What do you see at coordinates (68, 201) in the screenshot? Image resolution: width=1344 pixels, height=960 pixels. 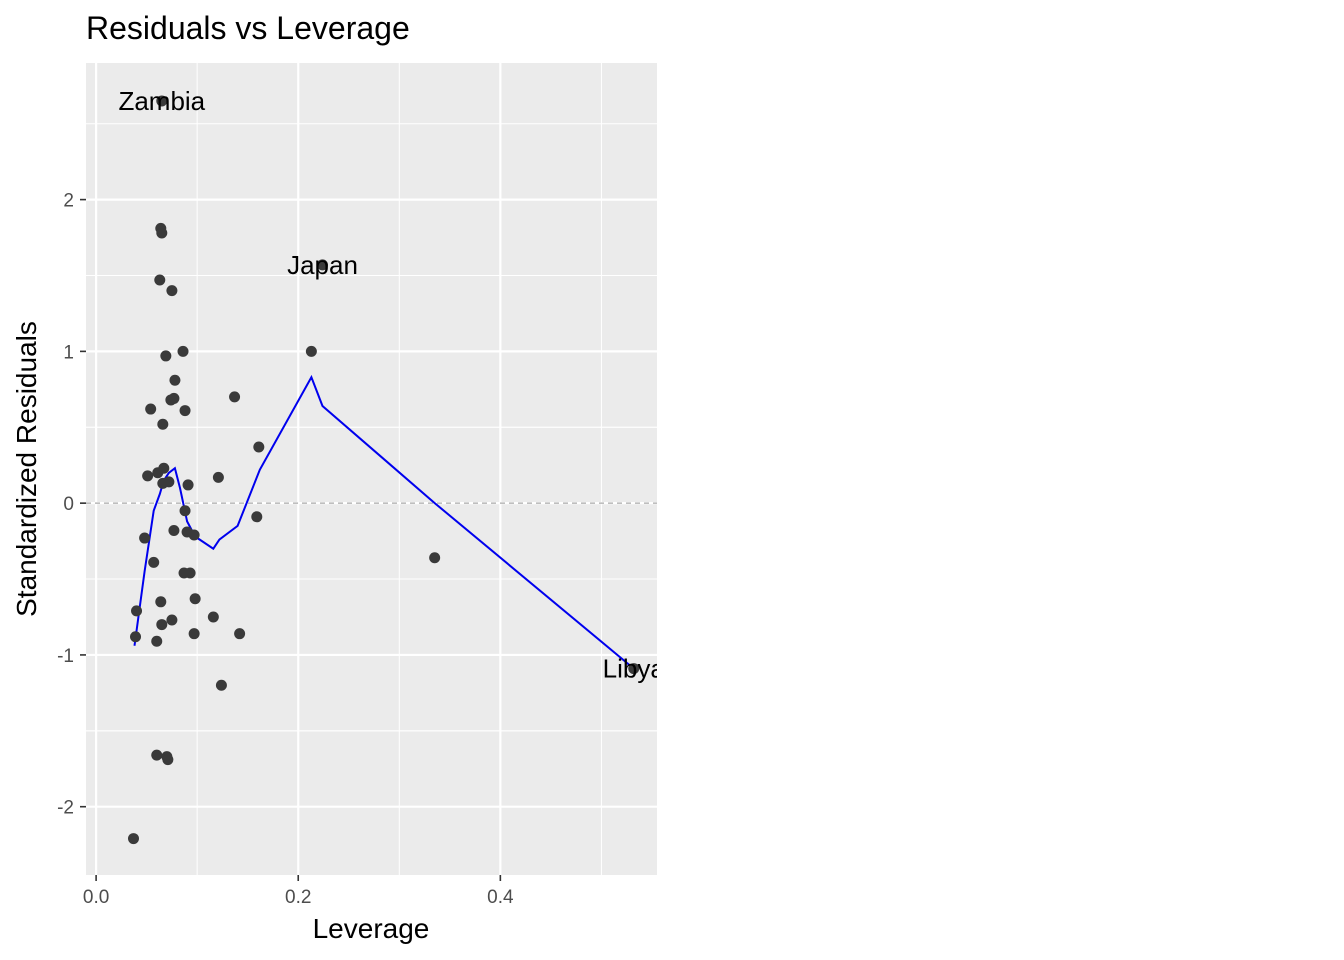 I see `y-tick-label: 2` at bounding box center [68, 201].